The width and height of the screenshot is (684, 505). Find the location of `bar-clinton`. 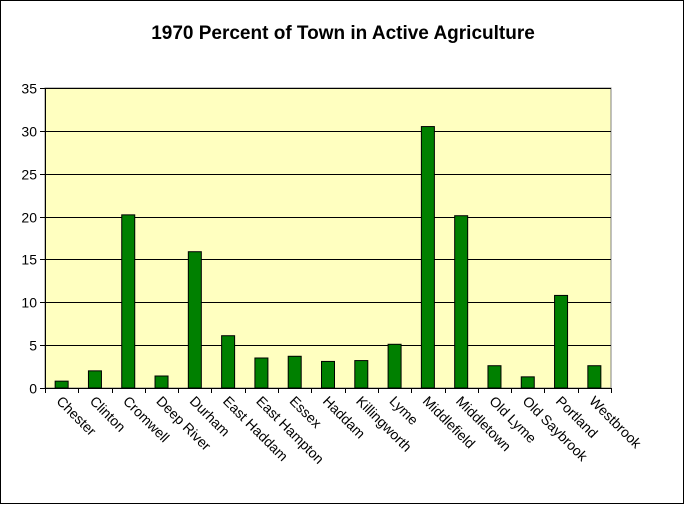

bar-clinton is located at coordinates (94, 379).